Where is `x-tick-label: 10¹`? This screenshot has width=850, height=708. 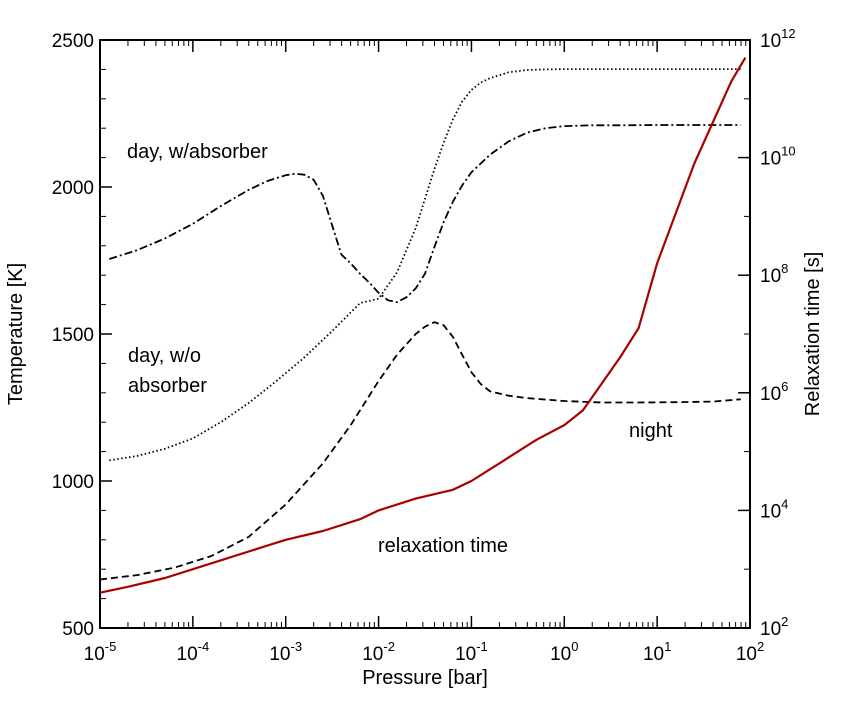 x-tick-label: 10¹ is located at coordinates (657, 652).